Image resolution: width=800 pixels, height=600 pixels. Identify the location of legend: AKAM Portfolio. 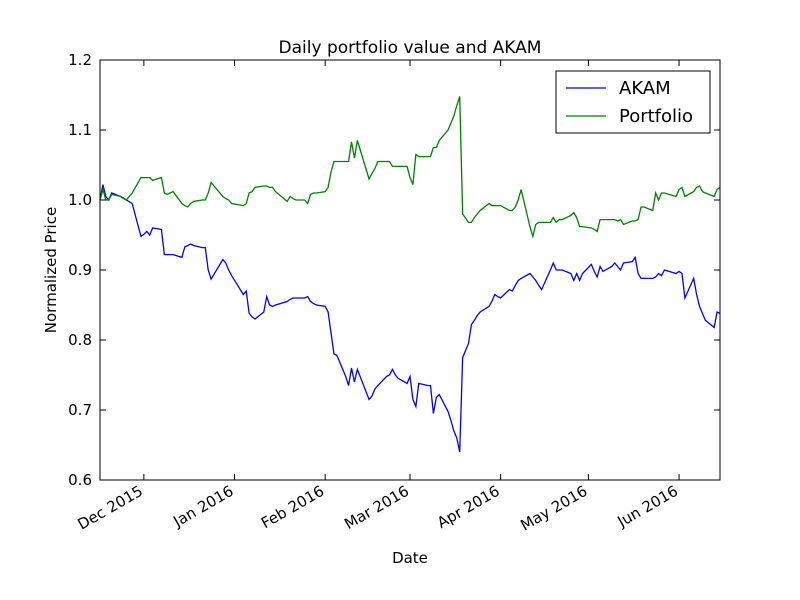
(633, 102).